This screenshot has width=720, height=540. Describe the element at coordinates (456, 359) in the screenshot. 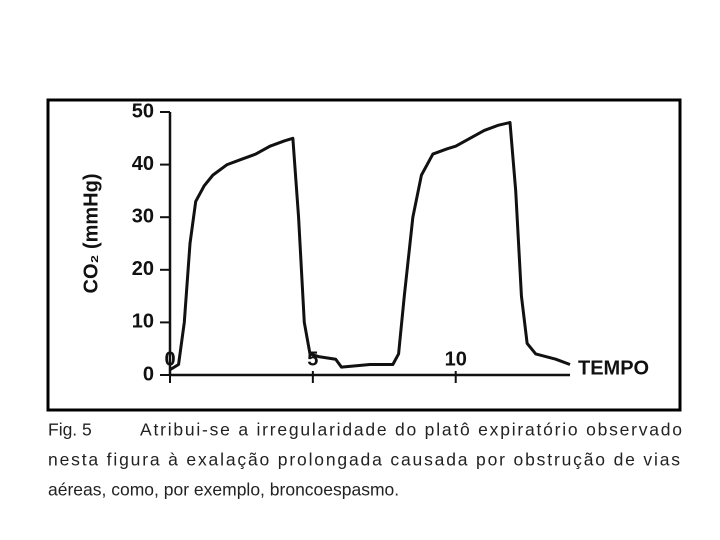

I see `x-tick-label: 10` at that location.